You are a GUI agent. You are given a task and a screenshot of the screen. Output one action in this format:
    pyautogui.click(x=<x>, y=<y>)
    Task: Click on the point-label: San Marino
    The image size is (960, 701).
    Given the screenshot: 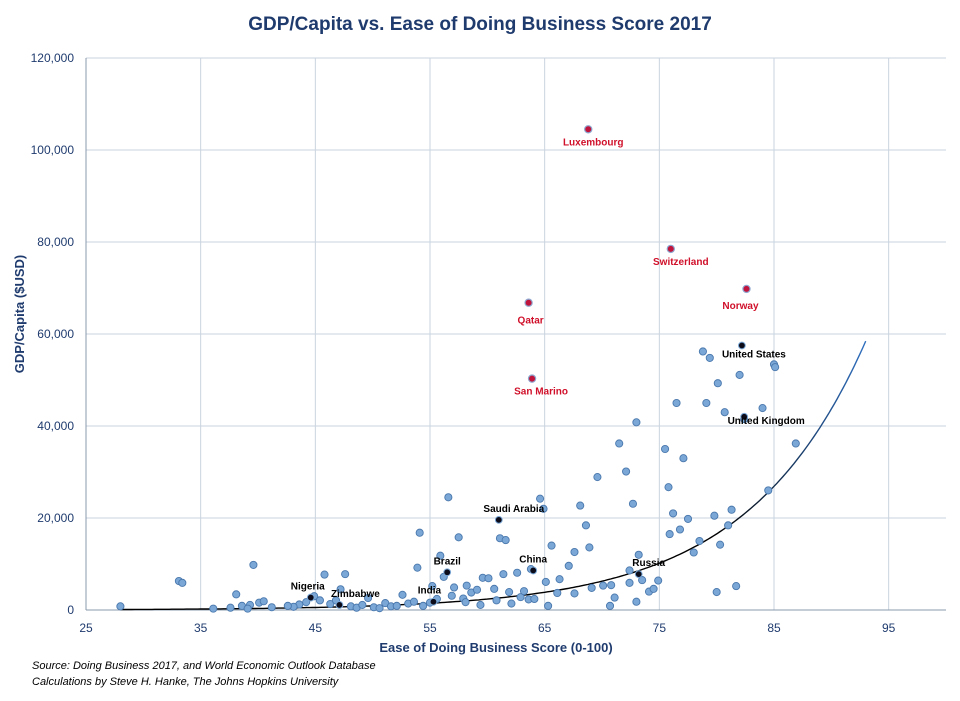 What is the action you would take?
    pyautogui.click(x=541, y=392)
    